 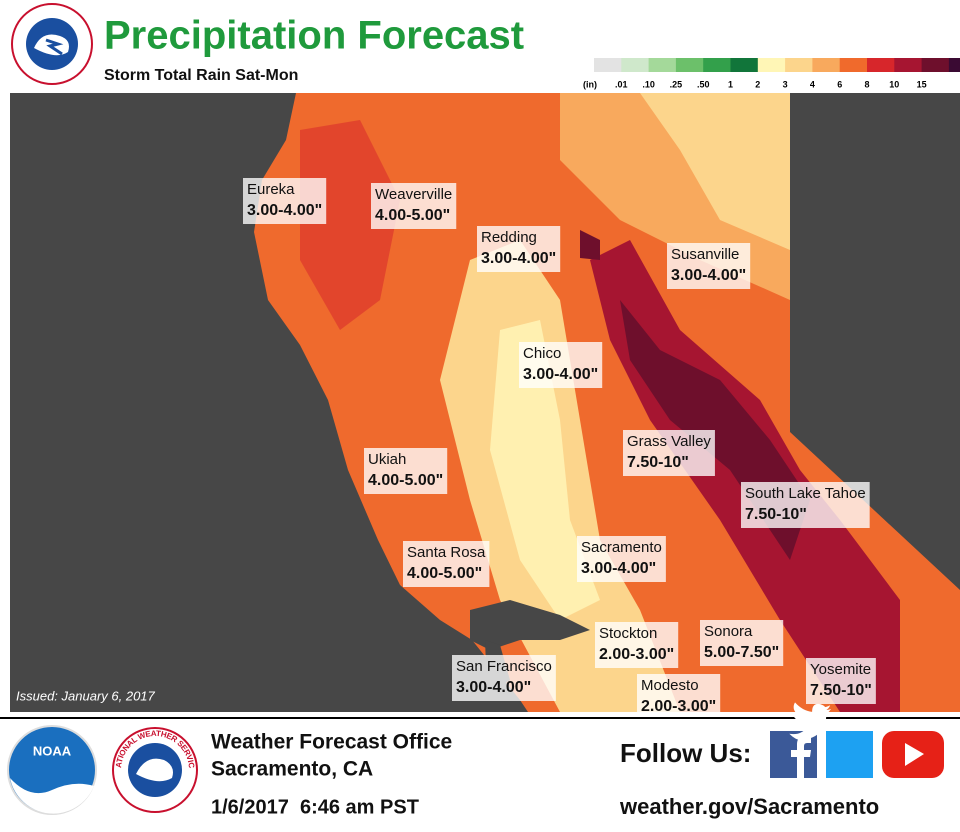 I want to click on issue-datetime: 1/6/2017 6:46 am PST, so click(x=315, y=807).